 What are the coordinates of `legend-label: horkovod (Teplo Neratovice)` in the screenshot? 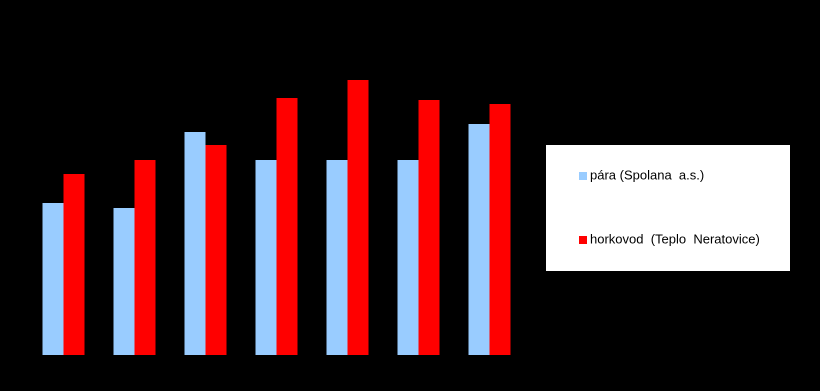 It's located at (675, 238).